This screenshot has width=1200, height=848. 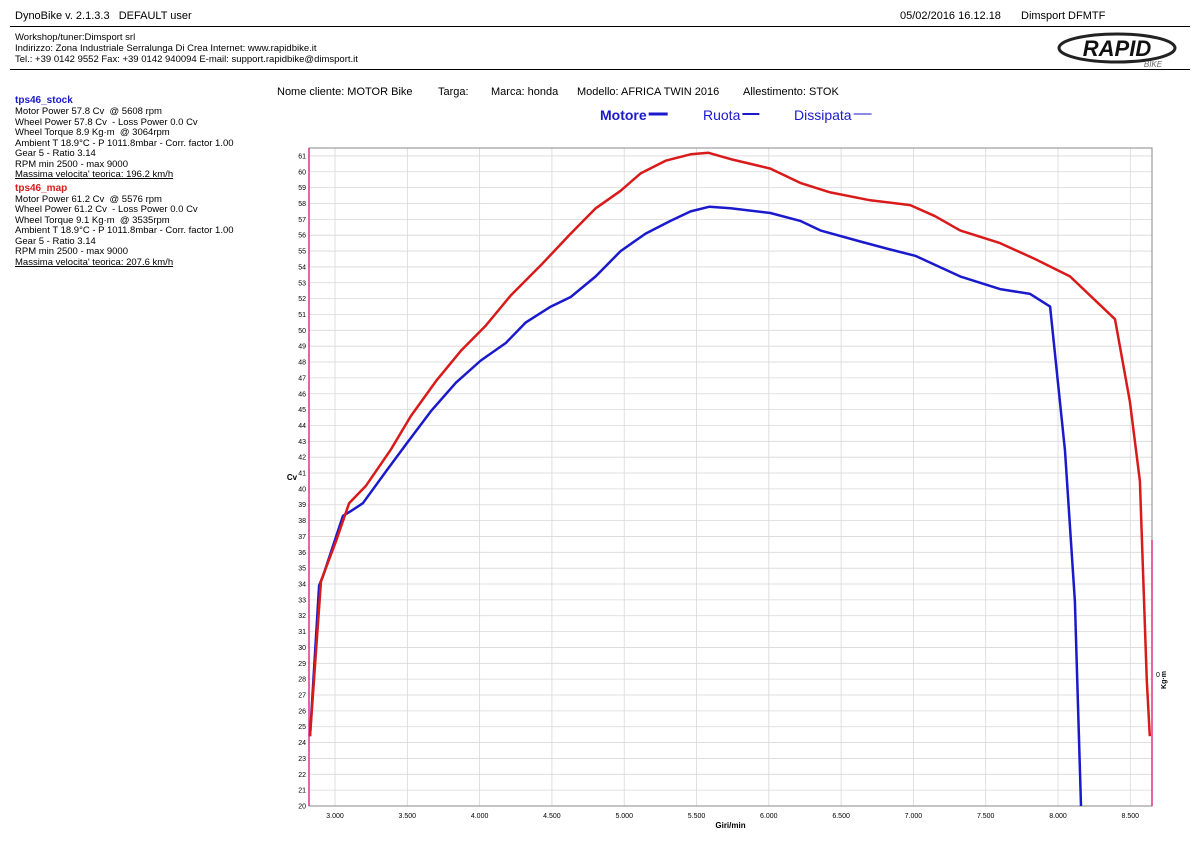 What do you see at coordinates (453, 92) in the screenshot?
I see `meta-field: Targa:` at bounding box center [453, 92].